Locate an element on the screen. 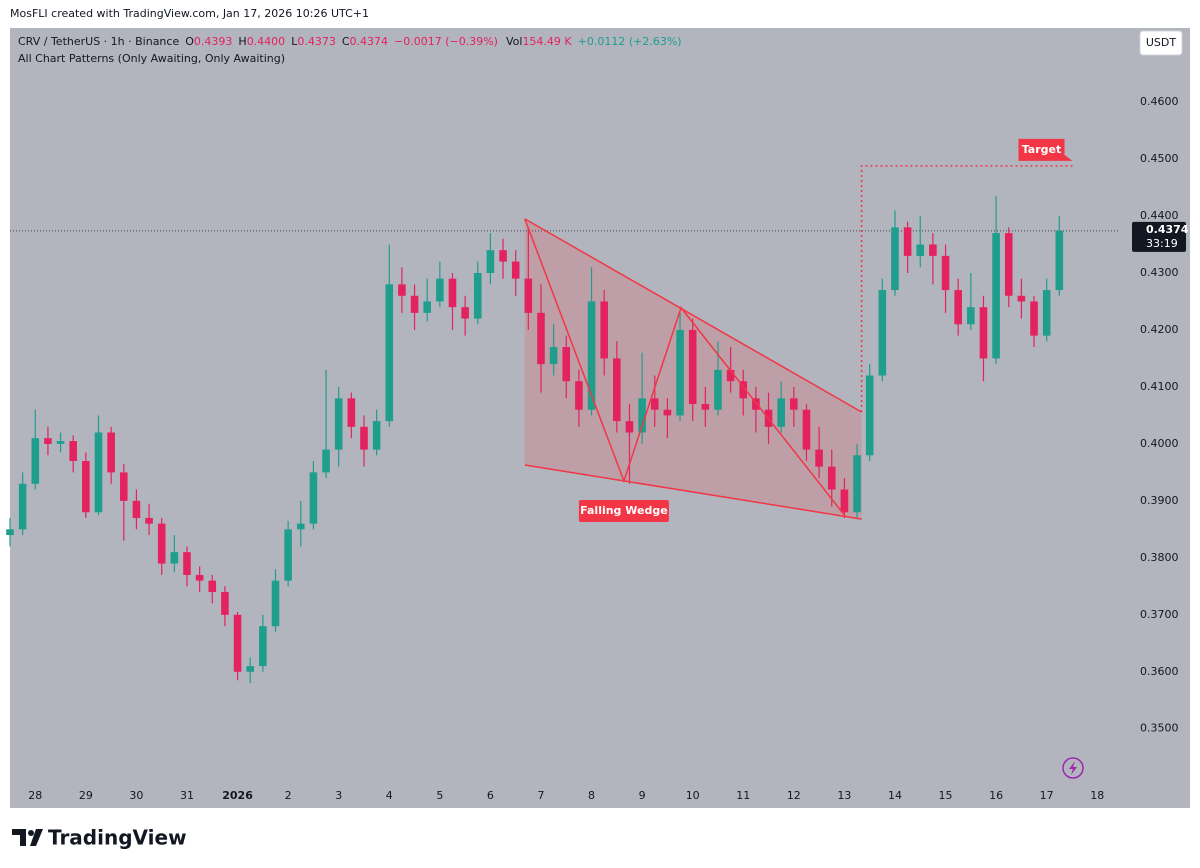 The width and height of the screenshot is (1200, 868). y-tick-label: 0.3500 is located at coordinates (1159, 728).